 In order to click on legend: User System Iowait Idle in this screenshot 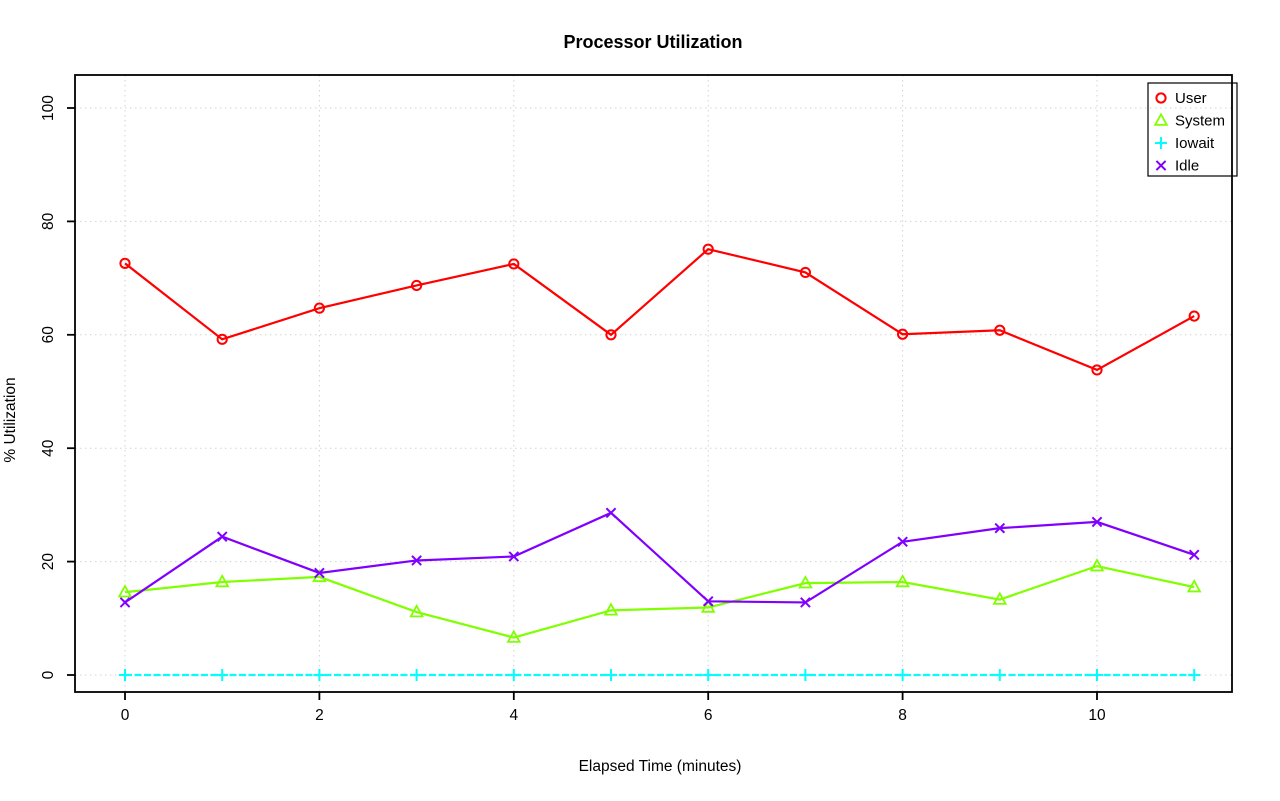, I will do `click(1192, 129)`.